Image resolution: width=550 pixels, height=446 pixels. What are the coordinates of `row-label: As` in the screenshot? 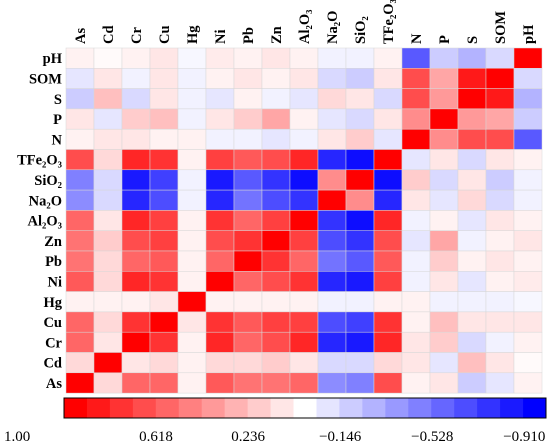 It's located at (54, 384).